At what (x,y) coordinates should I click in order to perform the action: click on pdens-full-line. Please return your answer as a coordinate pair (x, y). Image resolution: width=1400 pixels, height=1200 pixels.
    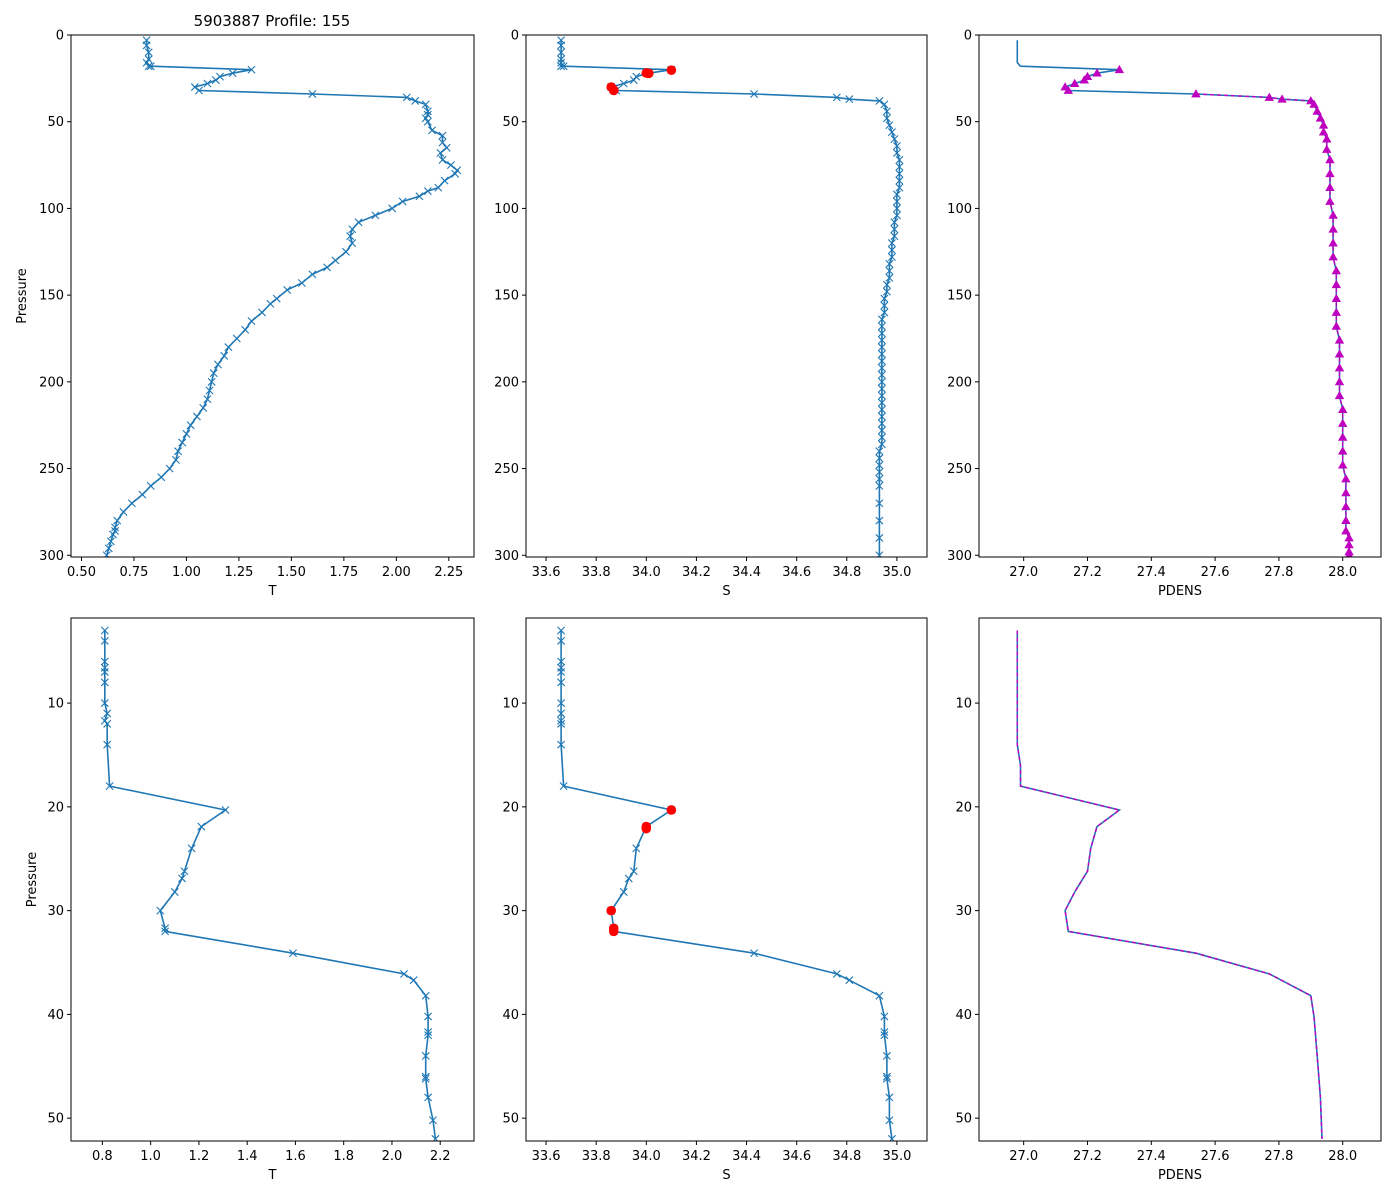
    Looking at the image, I should click on (1183, 298).